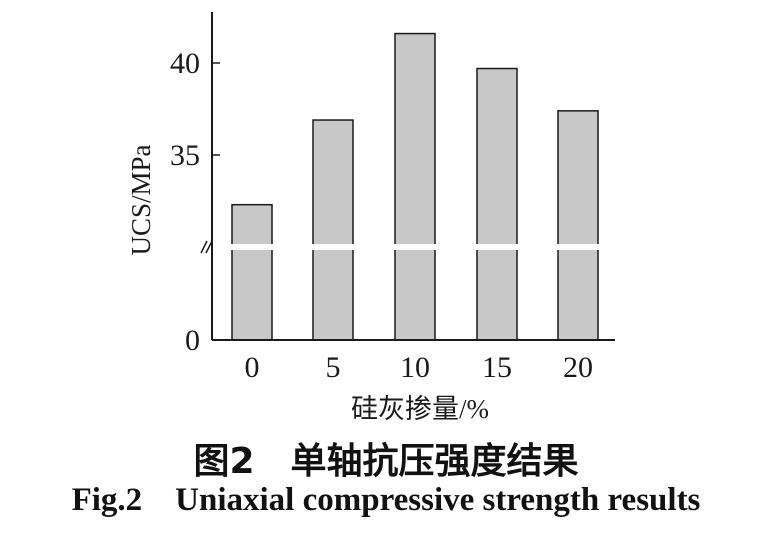 Image resolution: width=772 pixels, height=533 pixels. What do you see at coordinates (185, 63) in the screenshot?
I see `y-tick-label-40: 40` at bounding box center [185, 63].